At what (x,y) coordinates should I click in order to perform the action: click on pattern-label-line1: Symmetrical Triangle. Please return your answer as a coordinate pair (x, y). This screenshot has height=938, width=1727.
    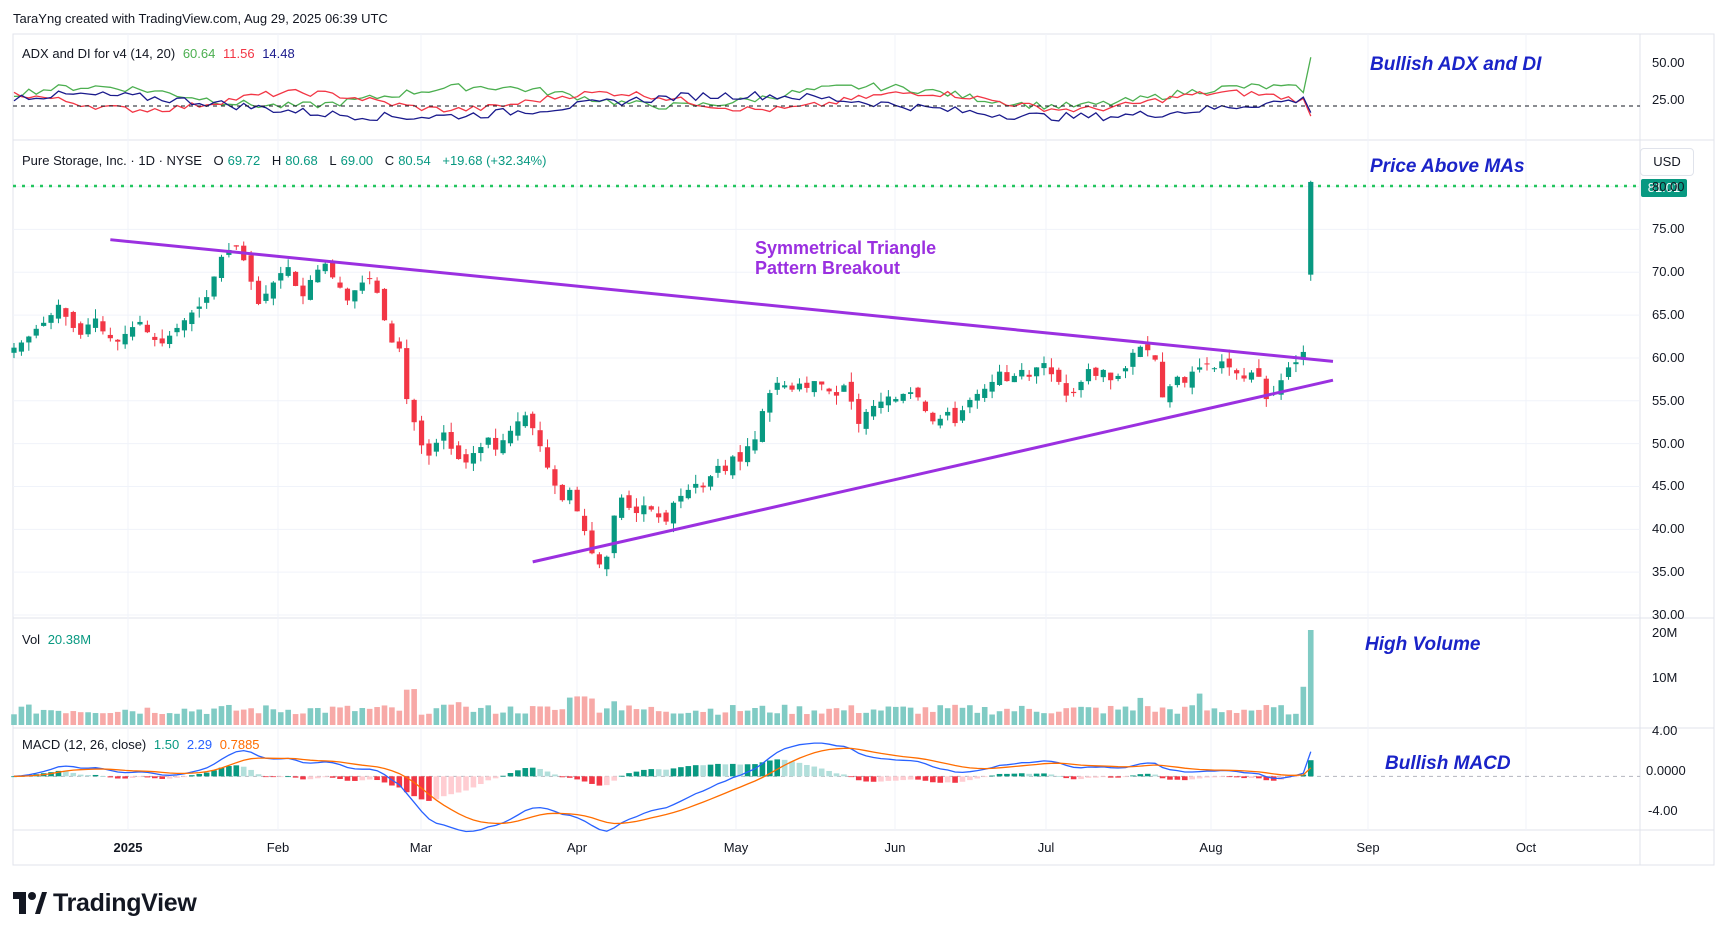
    Looking at the image, I should click on (846, 248).